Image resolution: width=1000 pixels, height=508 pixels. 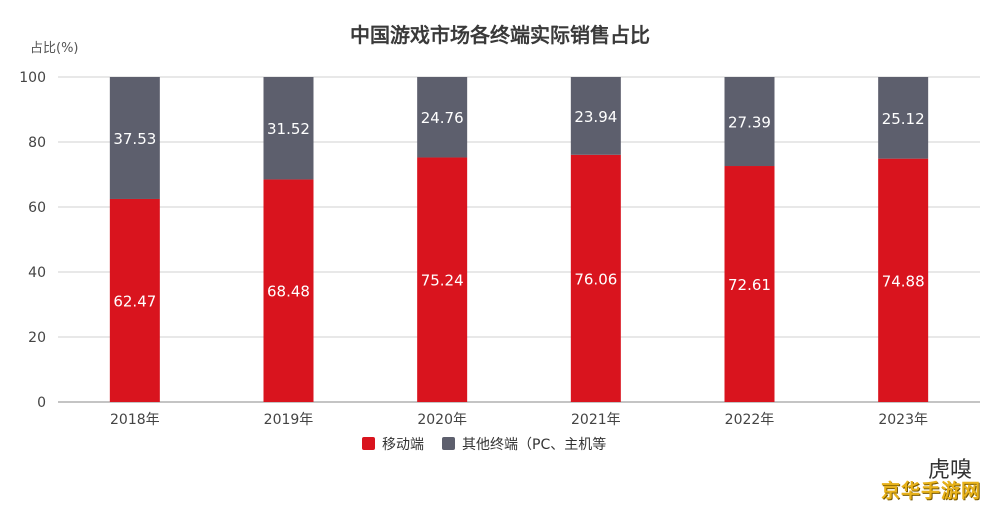 What do you see at coordinates (750, 420) in the screenshot?
I see `x-tick-label: 2022年` at bounding box center [750, 420].